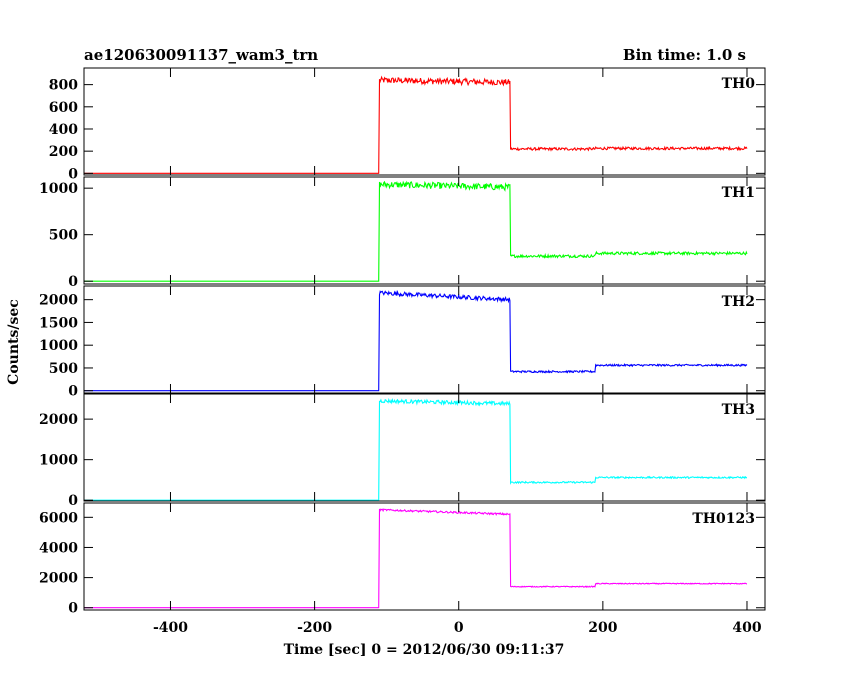 This screenshot has width=850, height=680. Describe the element at coordinates (723, 519) in the screenshot. I see `panel-label: TH0123` at that location.